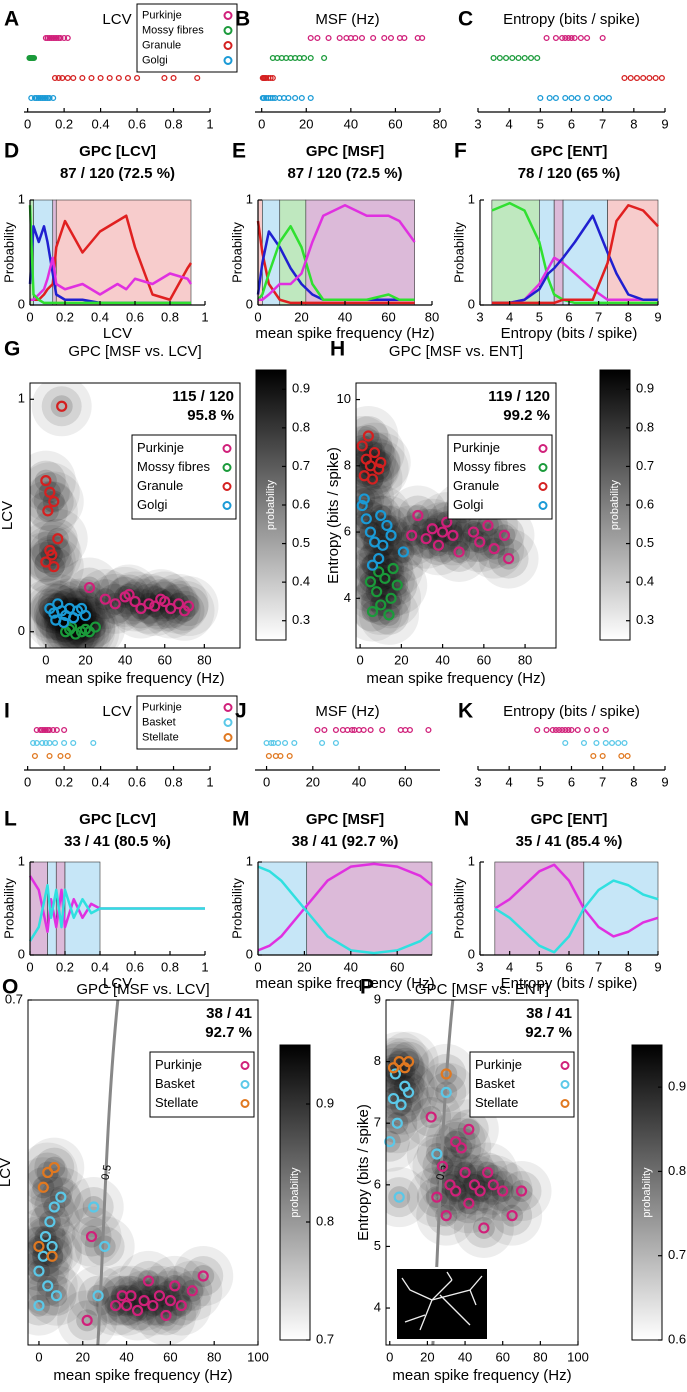 The height and width of the screenshot is (1392, 687). Describe the element at coordinates (170, 316) in the screenshot. I see `x-tick-label: 0.8` at that location.